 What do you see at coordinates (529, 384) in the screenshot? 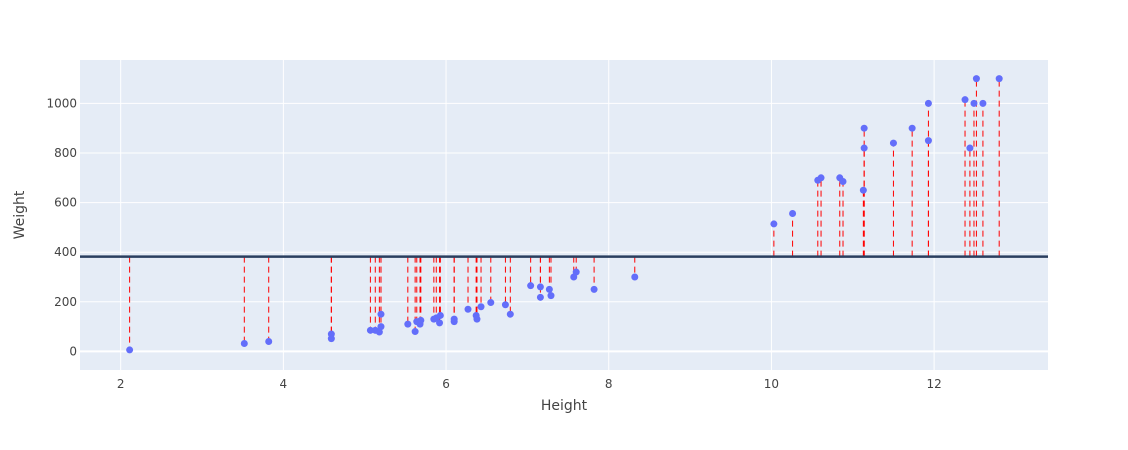
I see `x-tick-labels: 2 4 6 8 10 12` at bounding box center [529, 384].